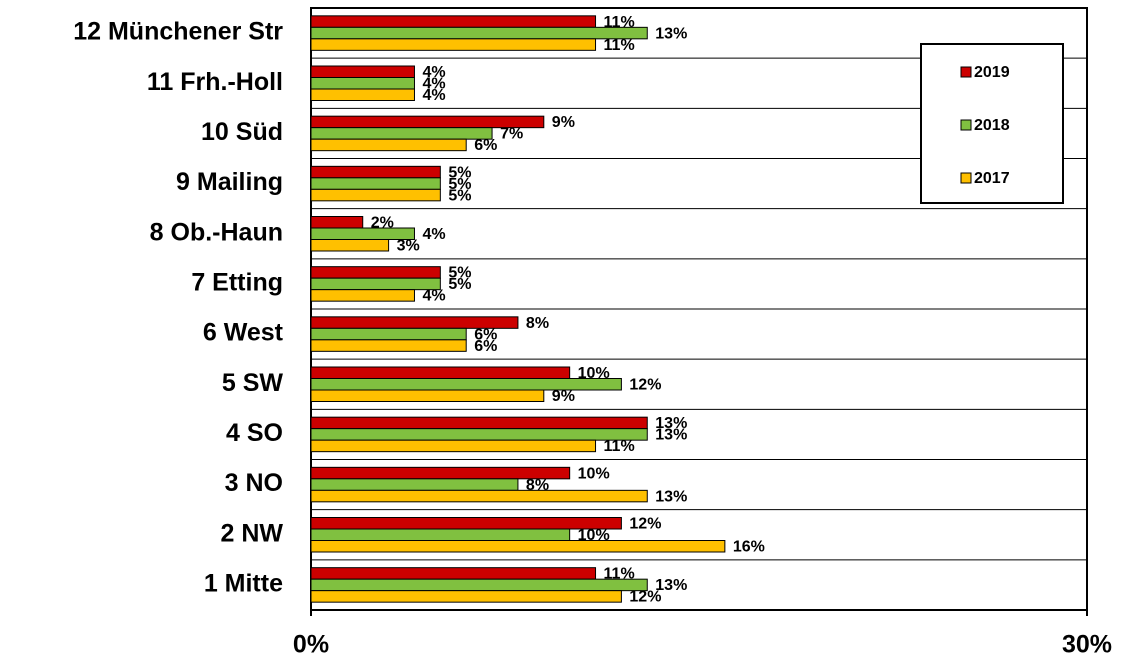  Describe the element at coordinates (178, 32) in the screenshot. I see `category-label: 12 Münchener Str` at that location.